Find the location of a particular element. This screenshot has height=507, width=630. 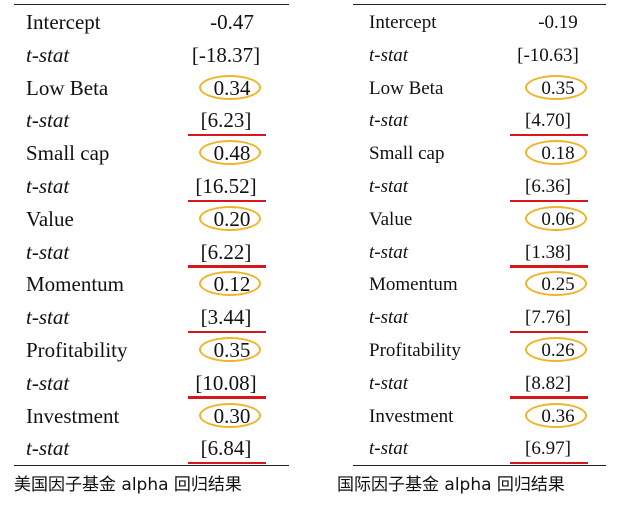

coefficient-value: 0.25 is located at coordinates (558, 284).